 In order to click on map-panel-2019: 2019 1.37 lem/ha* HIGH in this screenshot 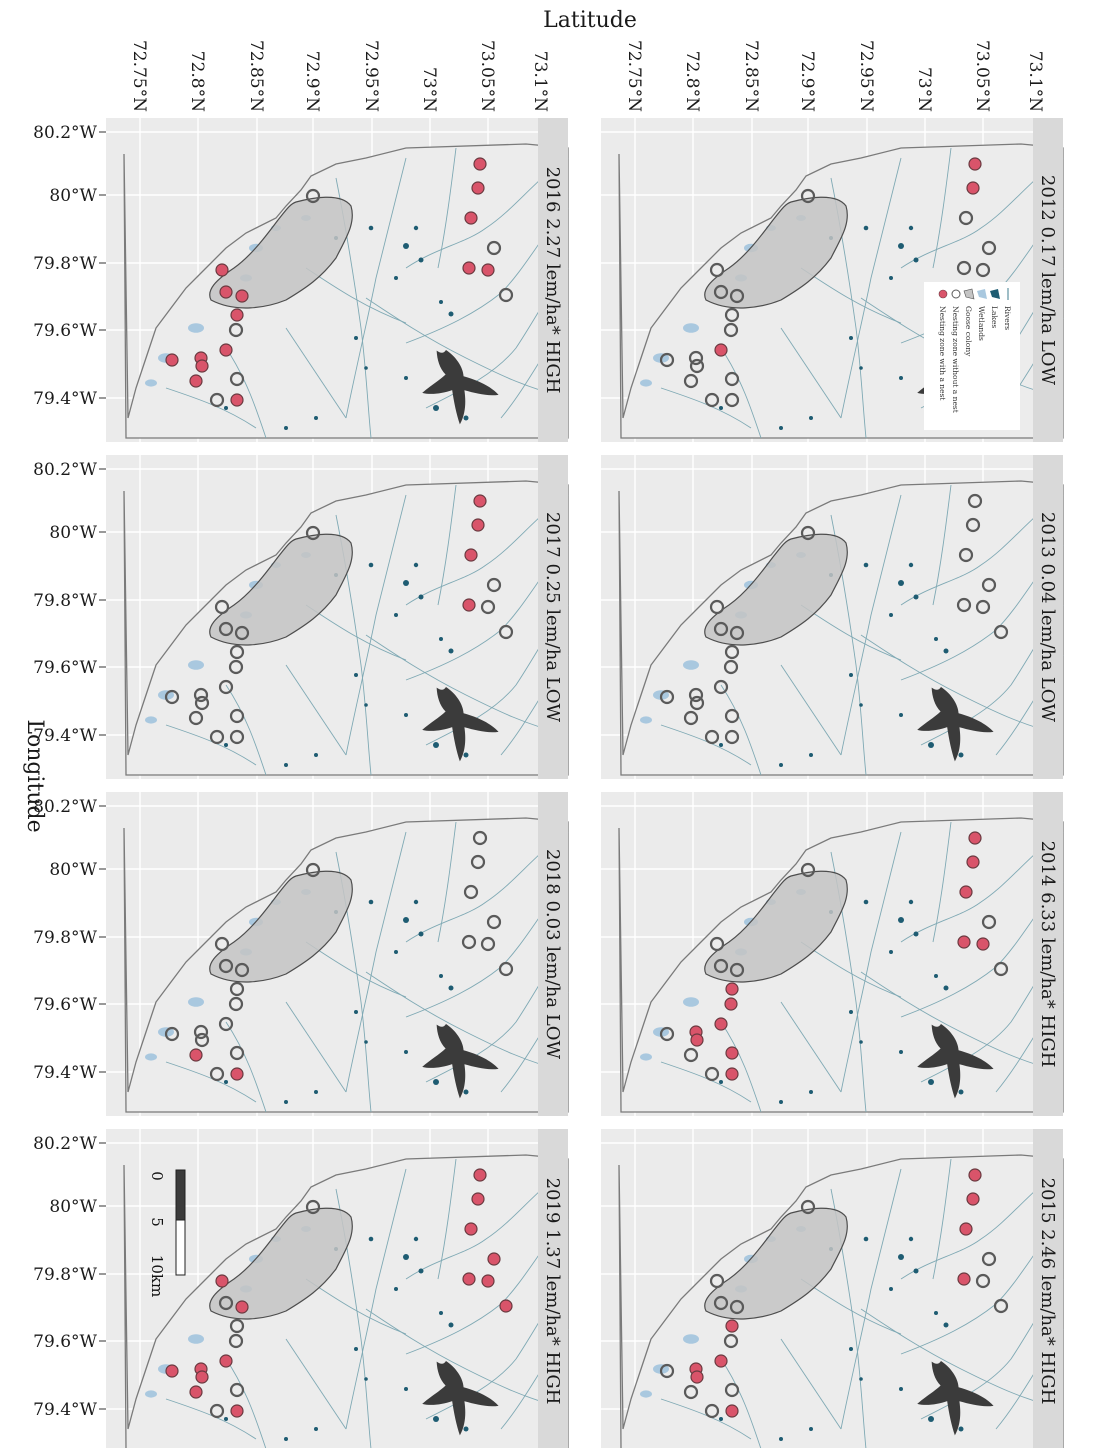, I will do `click(337, 1288)`.